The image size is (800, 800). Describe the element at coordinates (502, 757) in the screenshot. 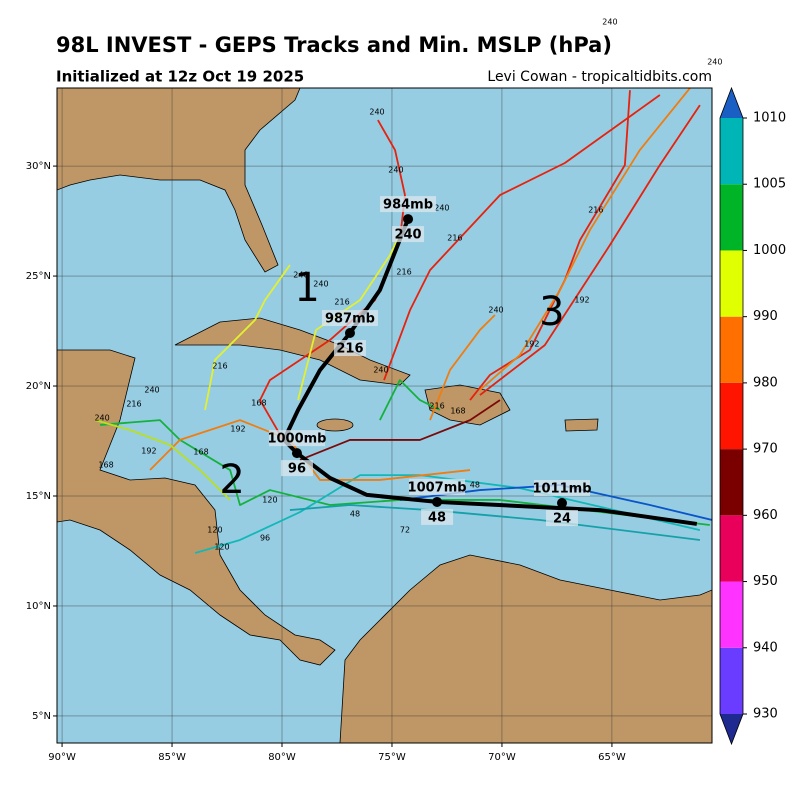

I see `x-tick-label: 70°W` at that location.